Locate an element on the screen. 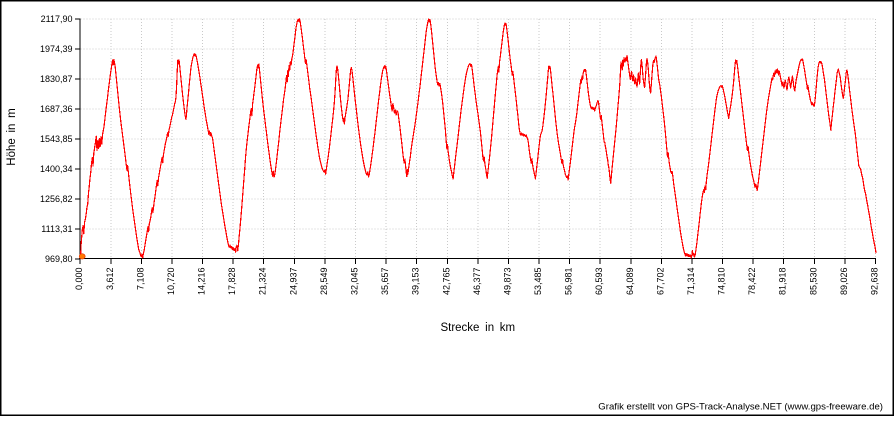  svg-text: 32,045 is located at coordinates (355, 282).